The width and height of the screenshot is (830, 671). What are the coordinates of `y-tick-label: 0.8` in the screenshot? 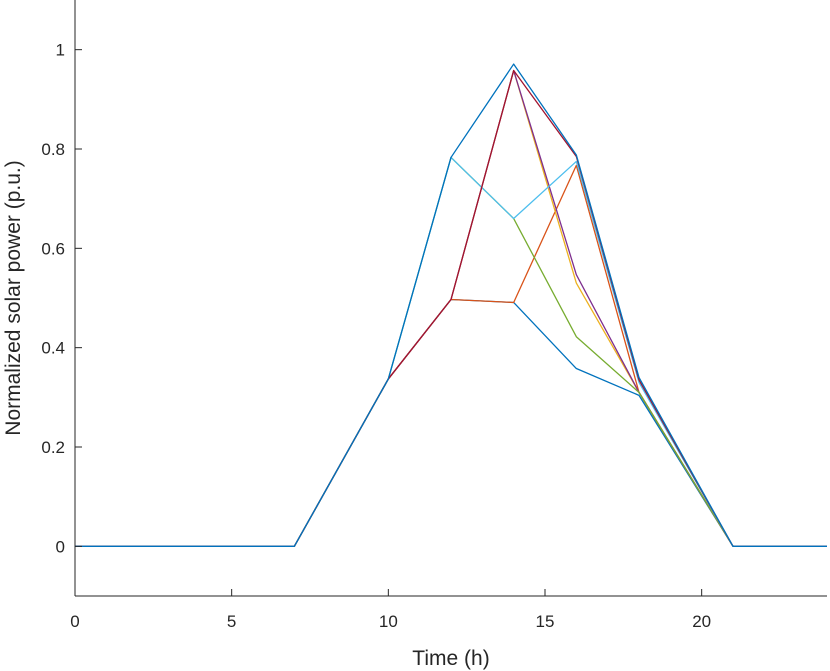 It's located at (53, 149).